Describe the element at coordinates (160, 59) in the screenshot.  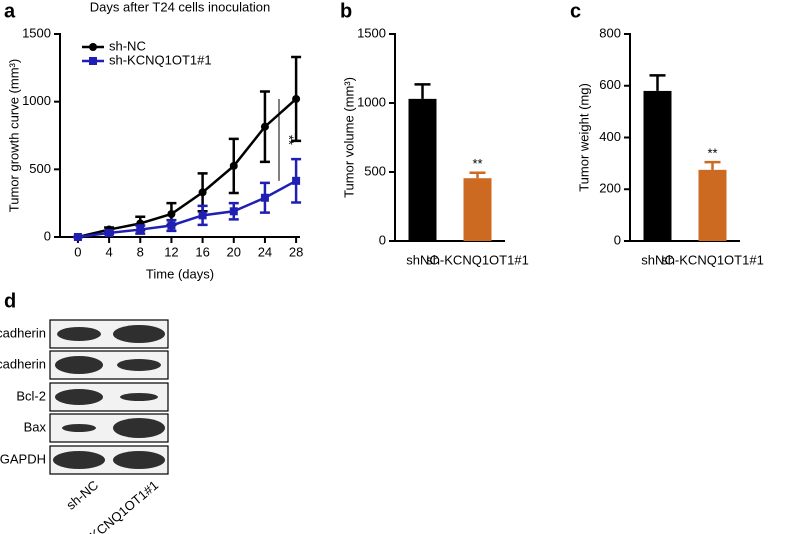
I see `legend-label: sh-KCNQ1OT1#1` at that location.